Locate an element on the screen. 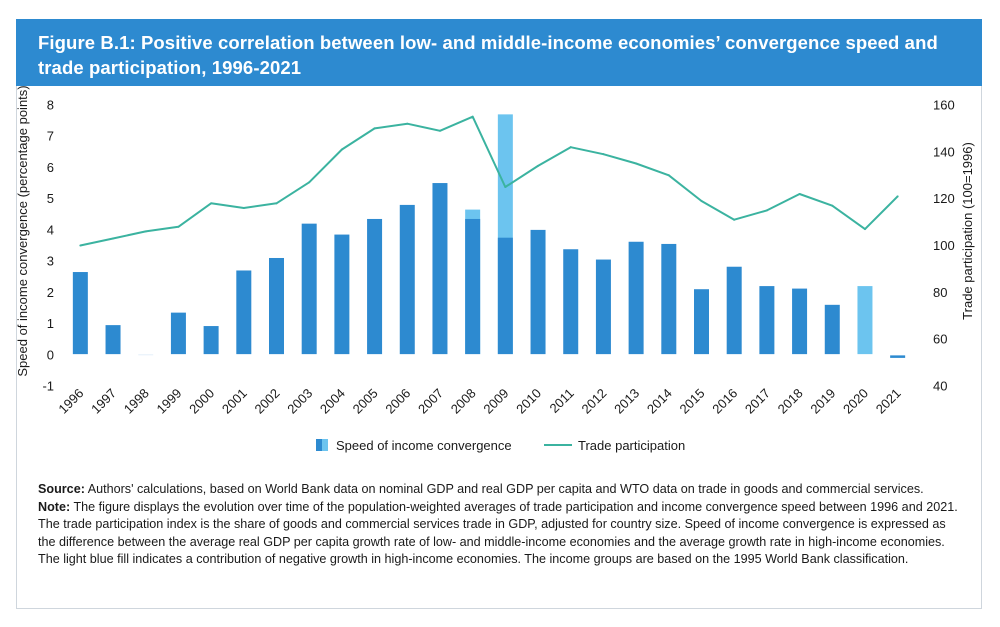 This screenshot has width=1000, height=627. y-left-tick-label: 8 is located at coordinates (50, 105).